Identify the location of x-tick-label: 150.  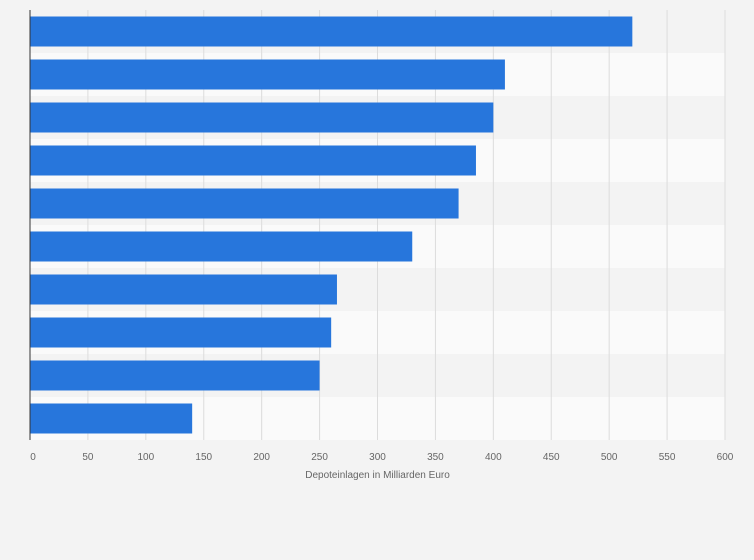
(203, 457).